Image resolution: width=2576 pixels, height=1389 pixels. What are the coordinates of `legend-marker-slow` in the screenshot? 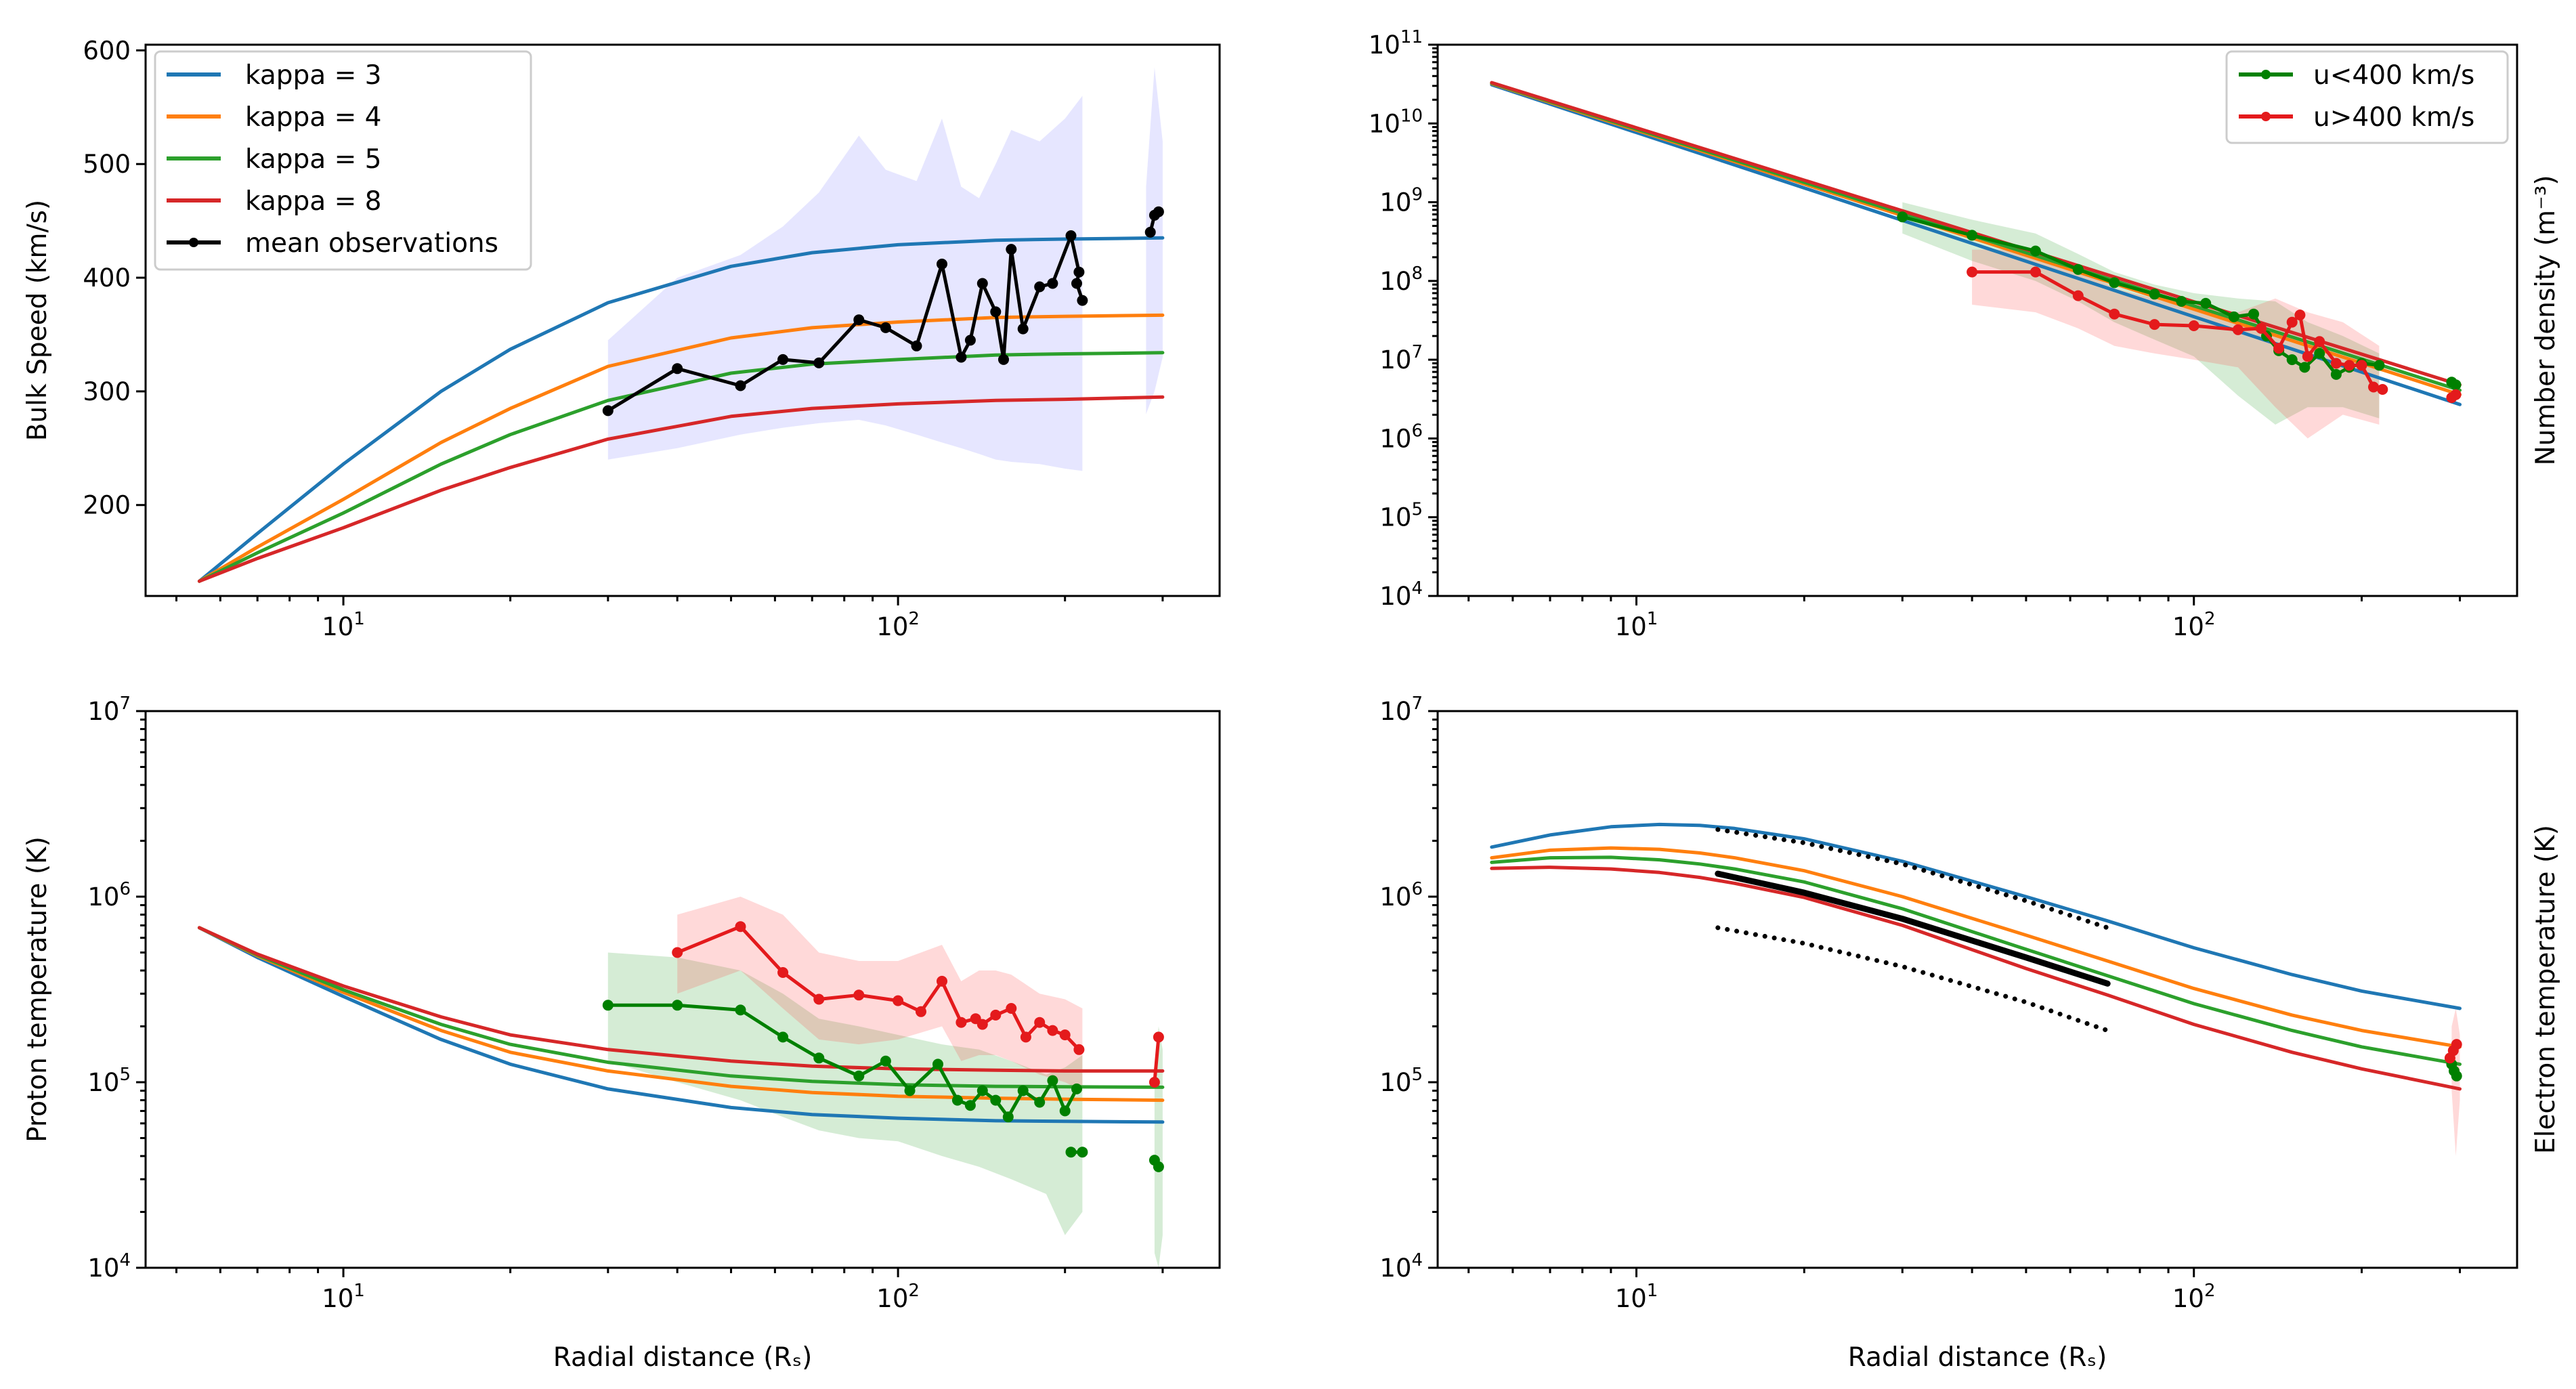 It's located at (2266, 74).